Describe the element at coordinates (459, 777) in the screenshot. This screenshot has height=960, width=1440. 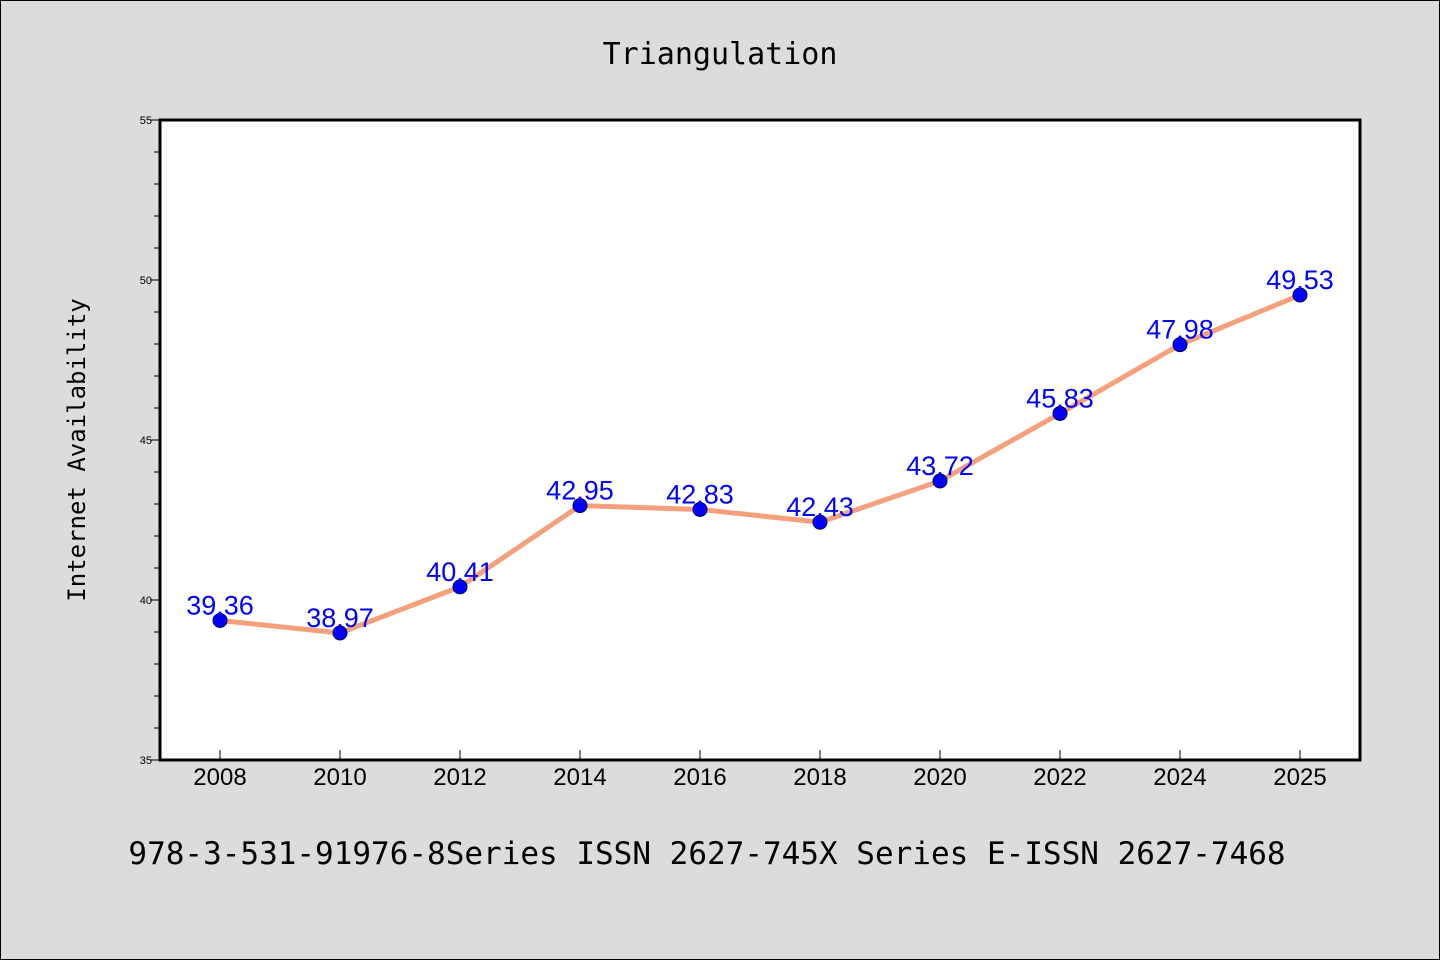
I see `x-tick-label: 2012` at that location.